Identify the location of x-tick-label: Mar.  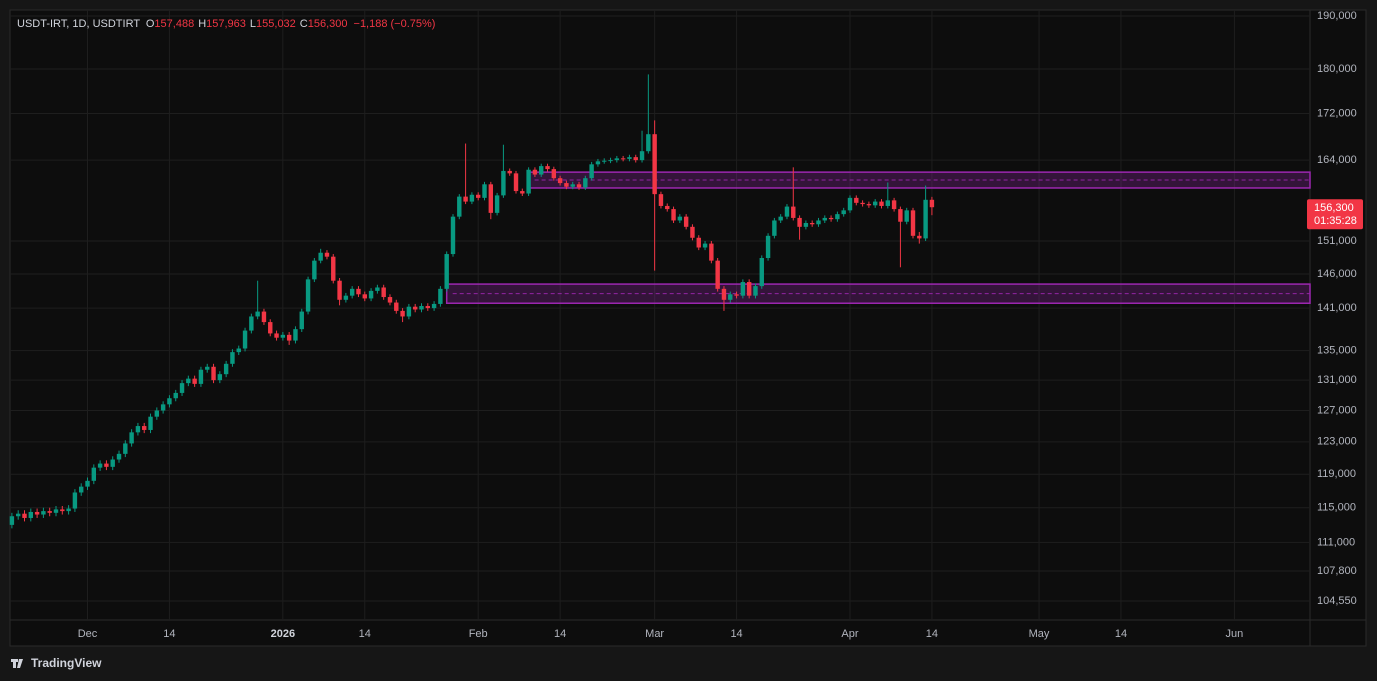
(654, 634).